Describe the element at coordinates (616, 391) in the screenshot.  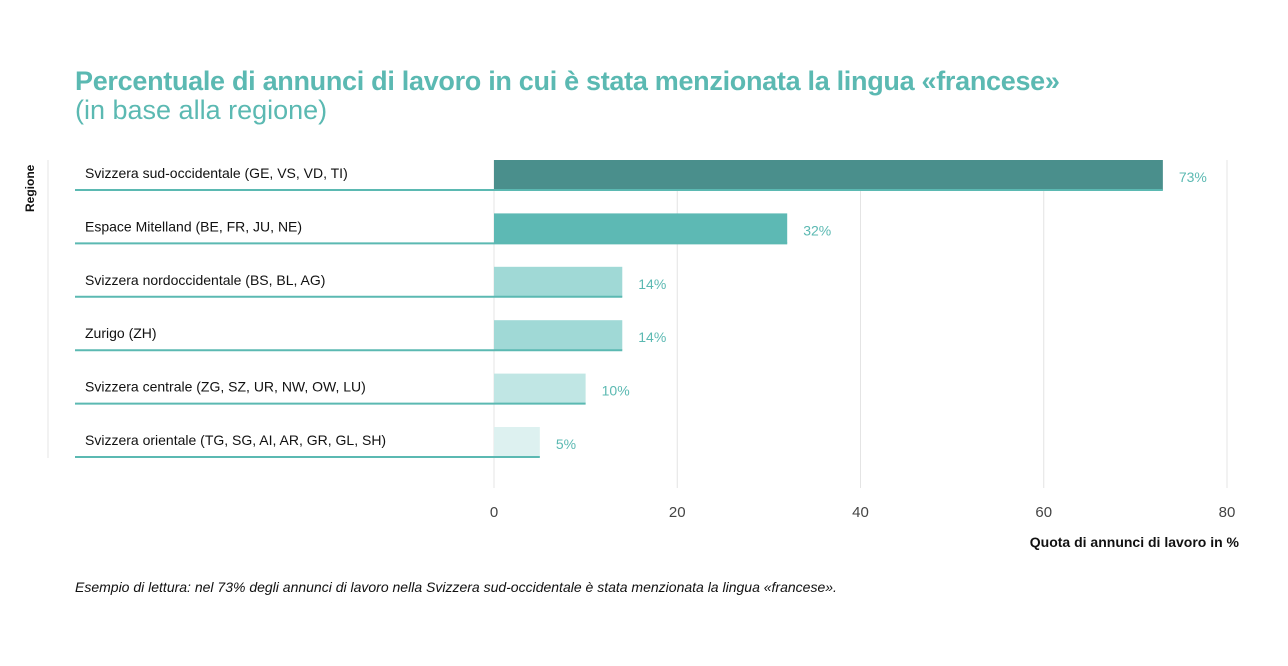
I see `data-label: 10%` at that location.